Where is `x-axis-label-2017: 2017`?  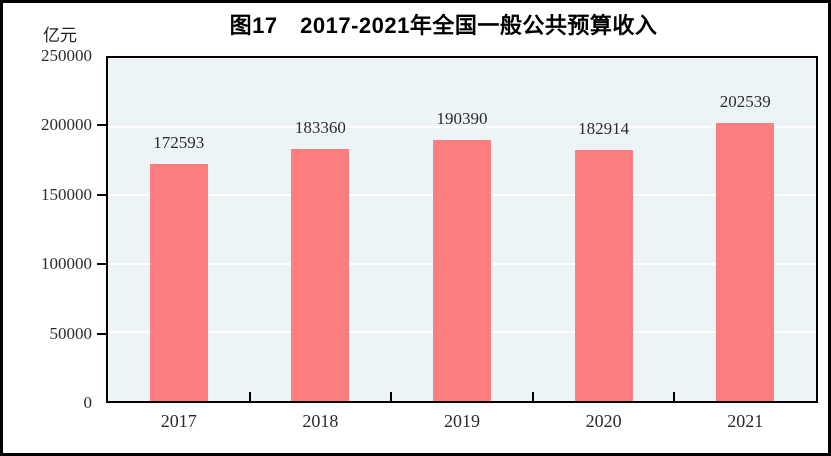
x-axis-label-2017: 2017 is located at coordinates (178, 421).